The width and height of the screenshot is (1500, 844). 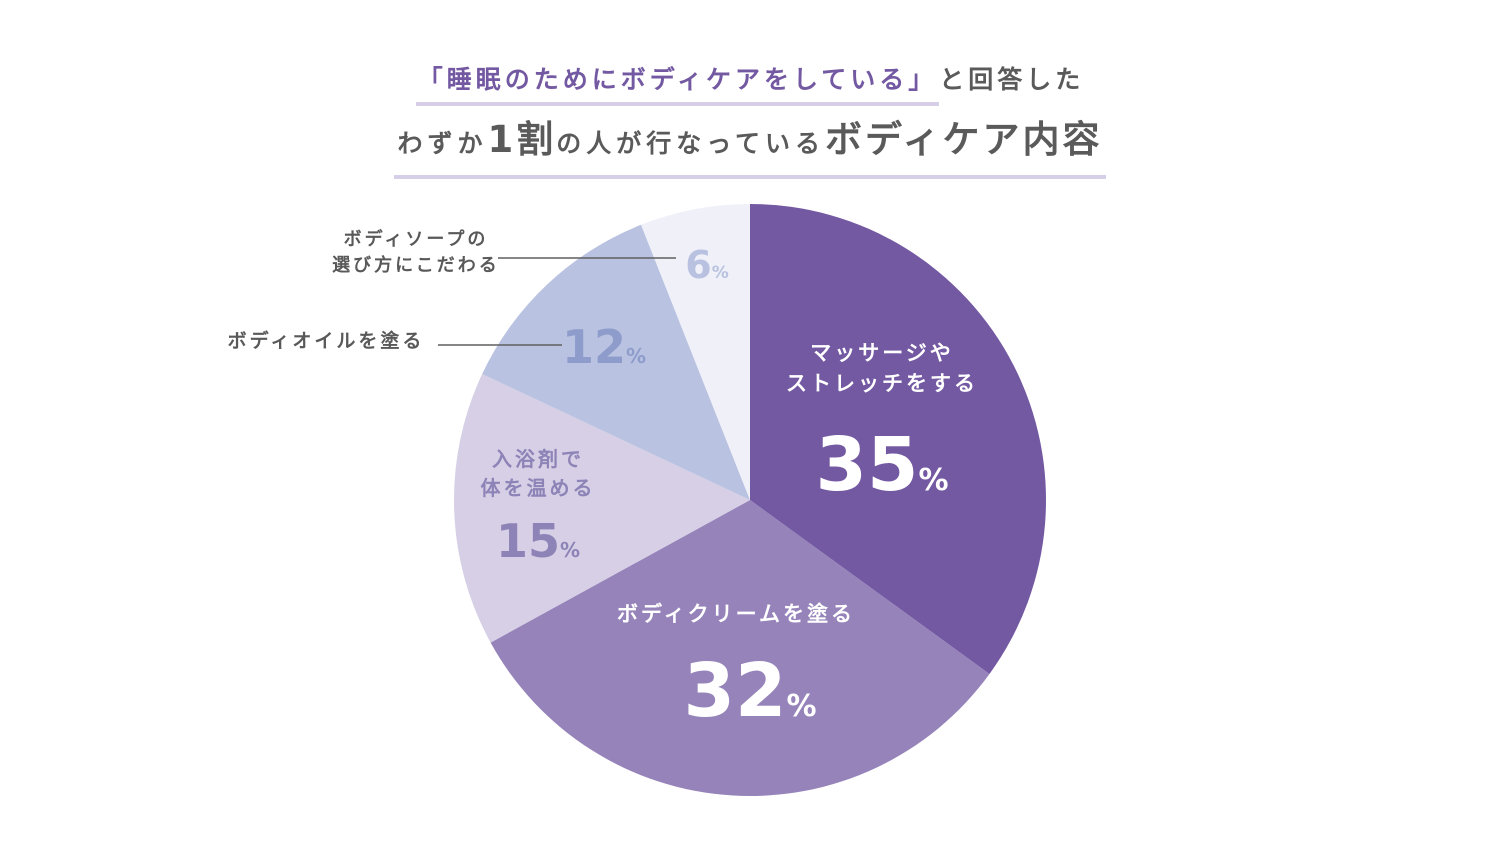 What do you see at coordinates (538, 473) in the screenshot?
I see `slice-label-bath: 入浴剤で体を温める` at bounding box center [538, 473].